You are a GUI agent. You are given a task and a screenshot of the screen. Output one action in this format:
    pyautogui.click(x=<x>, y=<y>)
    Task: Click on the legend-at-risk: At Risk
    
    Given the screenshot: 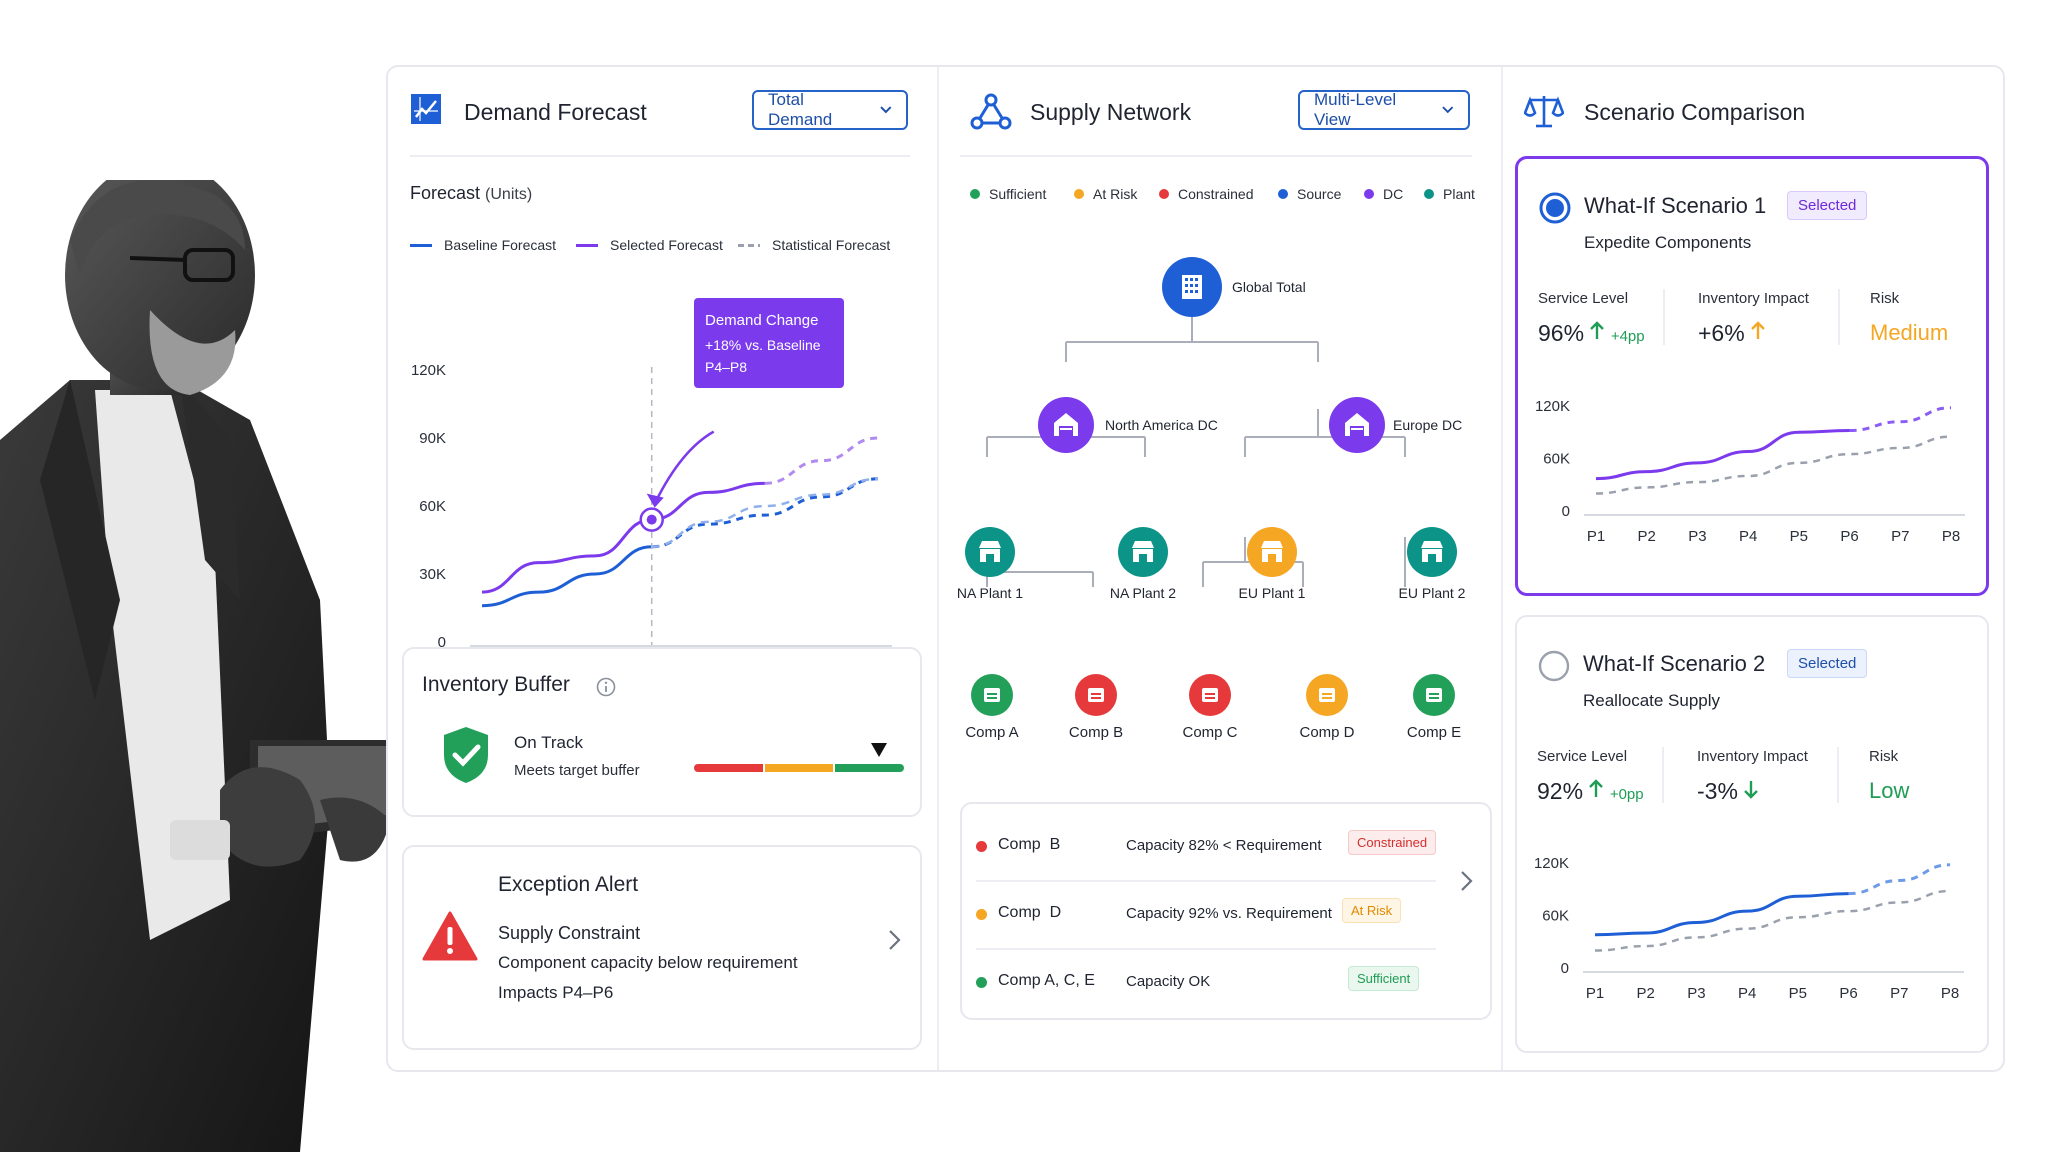 What is the action you would take?
    pyautogui.click(x=1105, y=194)
    